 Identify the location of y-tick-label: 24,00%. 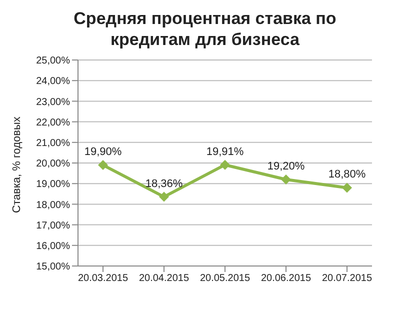
(53, 82).